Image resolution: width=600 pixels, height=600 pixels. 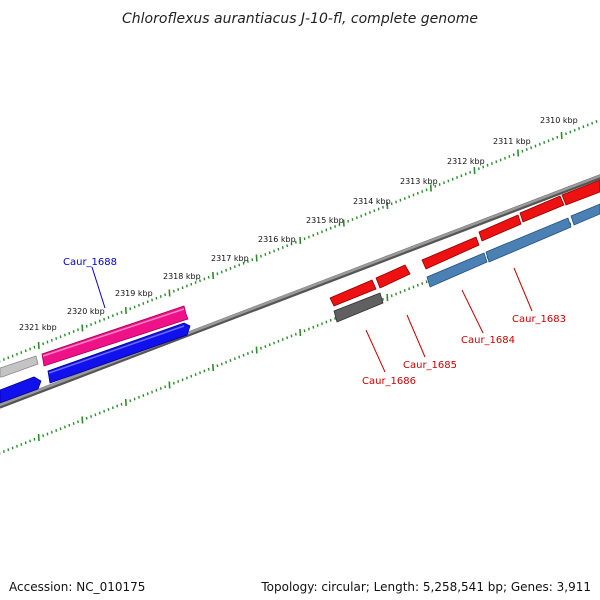 What do you see at coordinates (580, 192) in the screenshot?
I see `gene-red-d` at bounding box center [580, 192].